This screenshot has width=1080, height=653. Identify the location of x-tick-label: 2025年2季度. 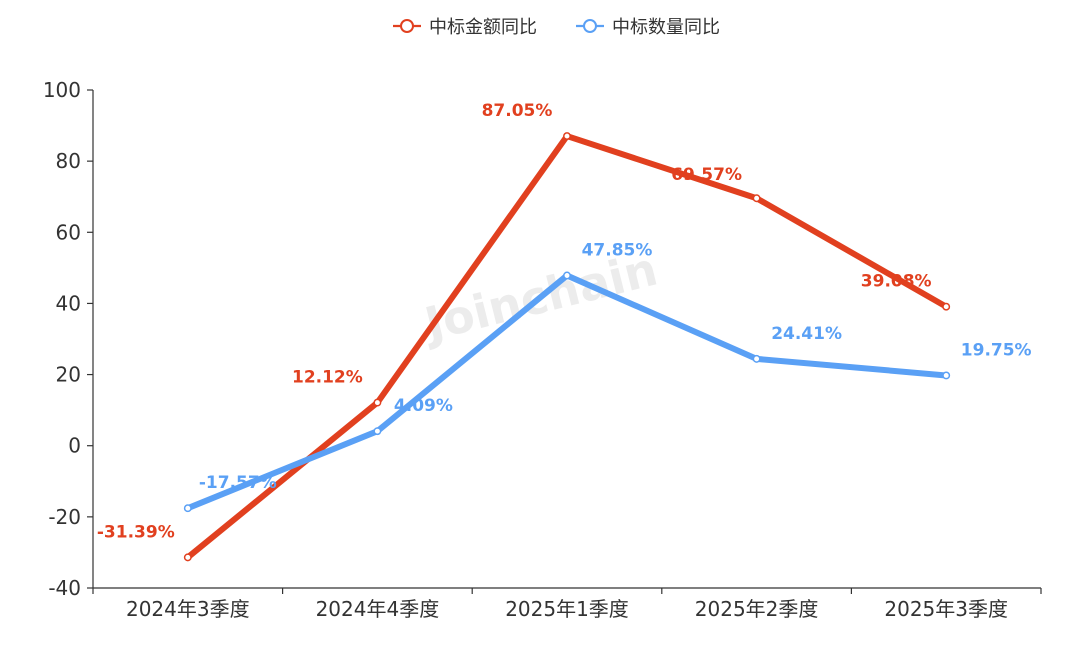
(757, 609).